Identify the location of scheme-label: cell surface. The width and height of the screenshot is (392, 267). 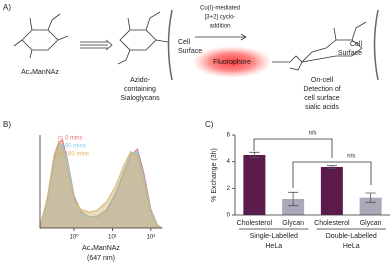
(322, 98).